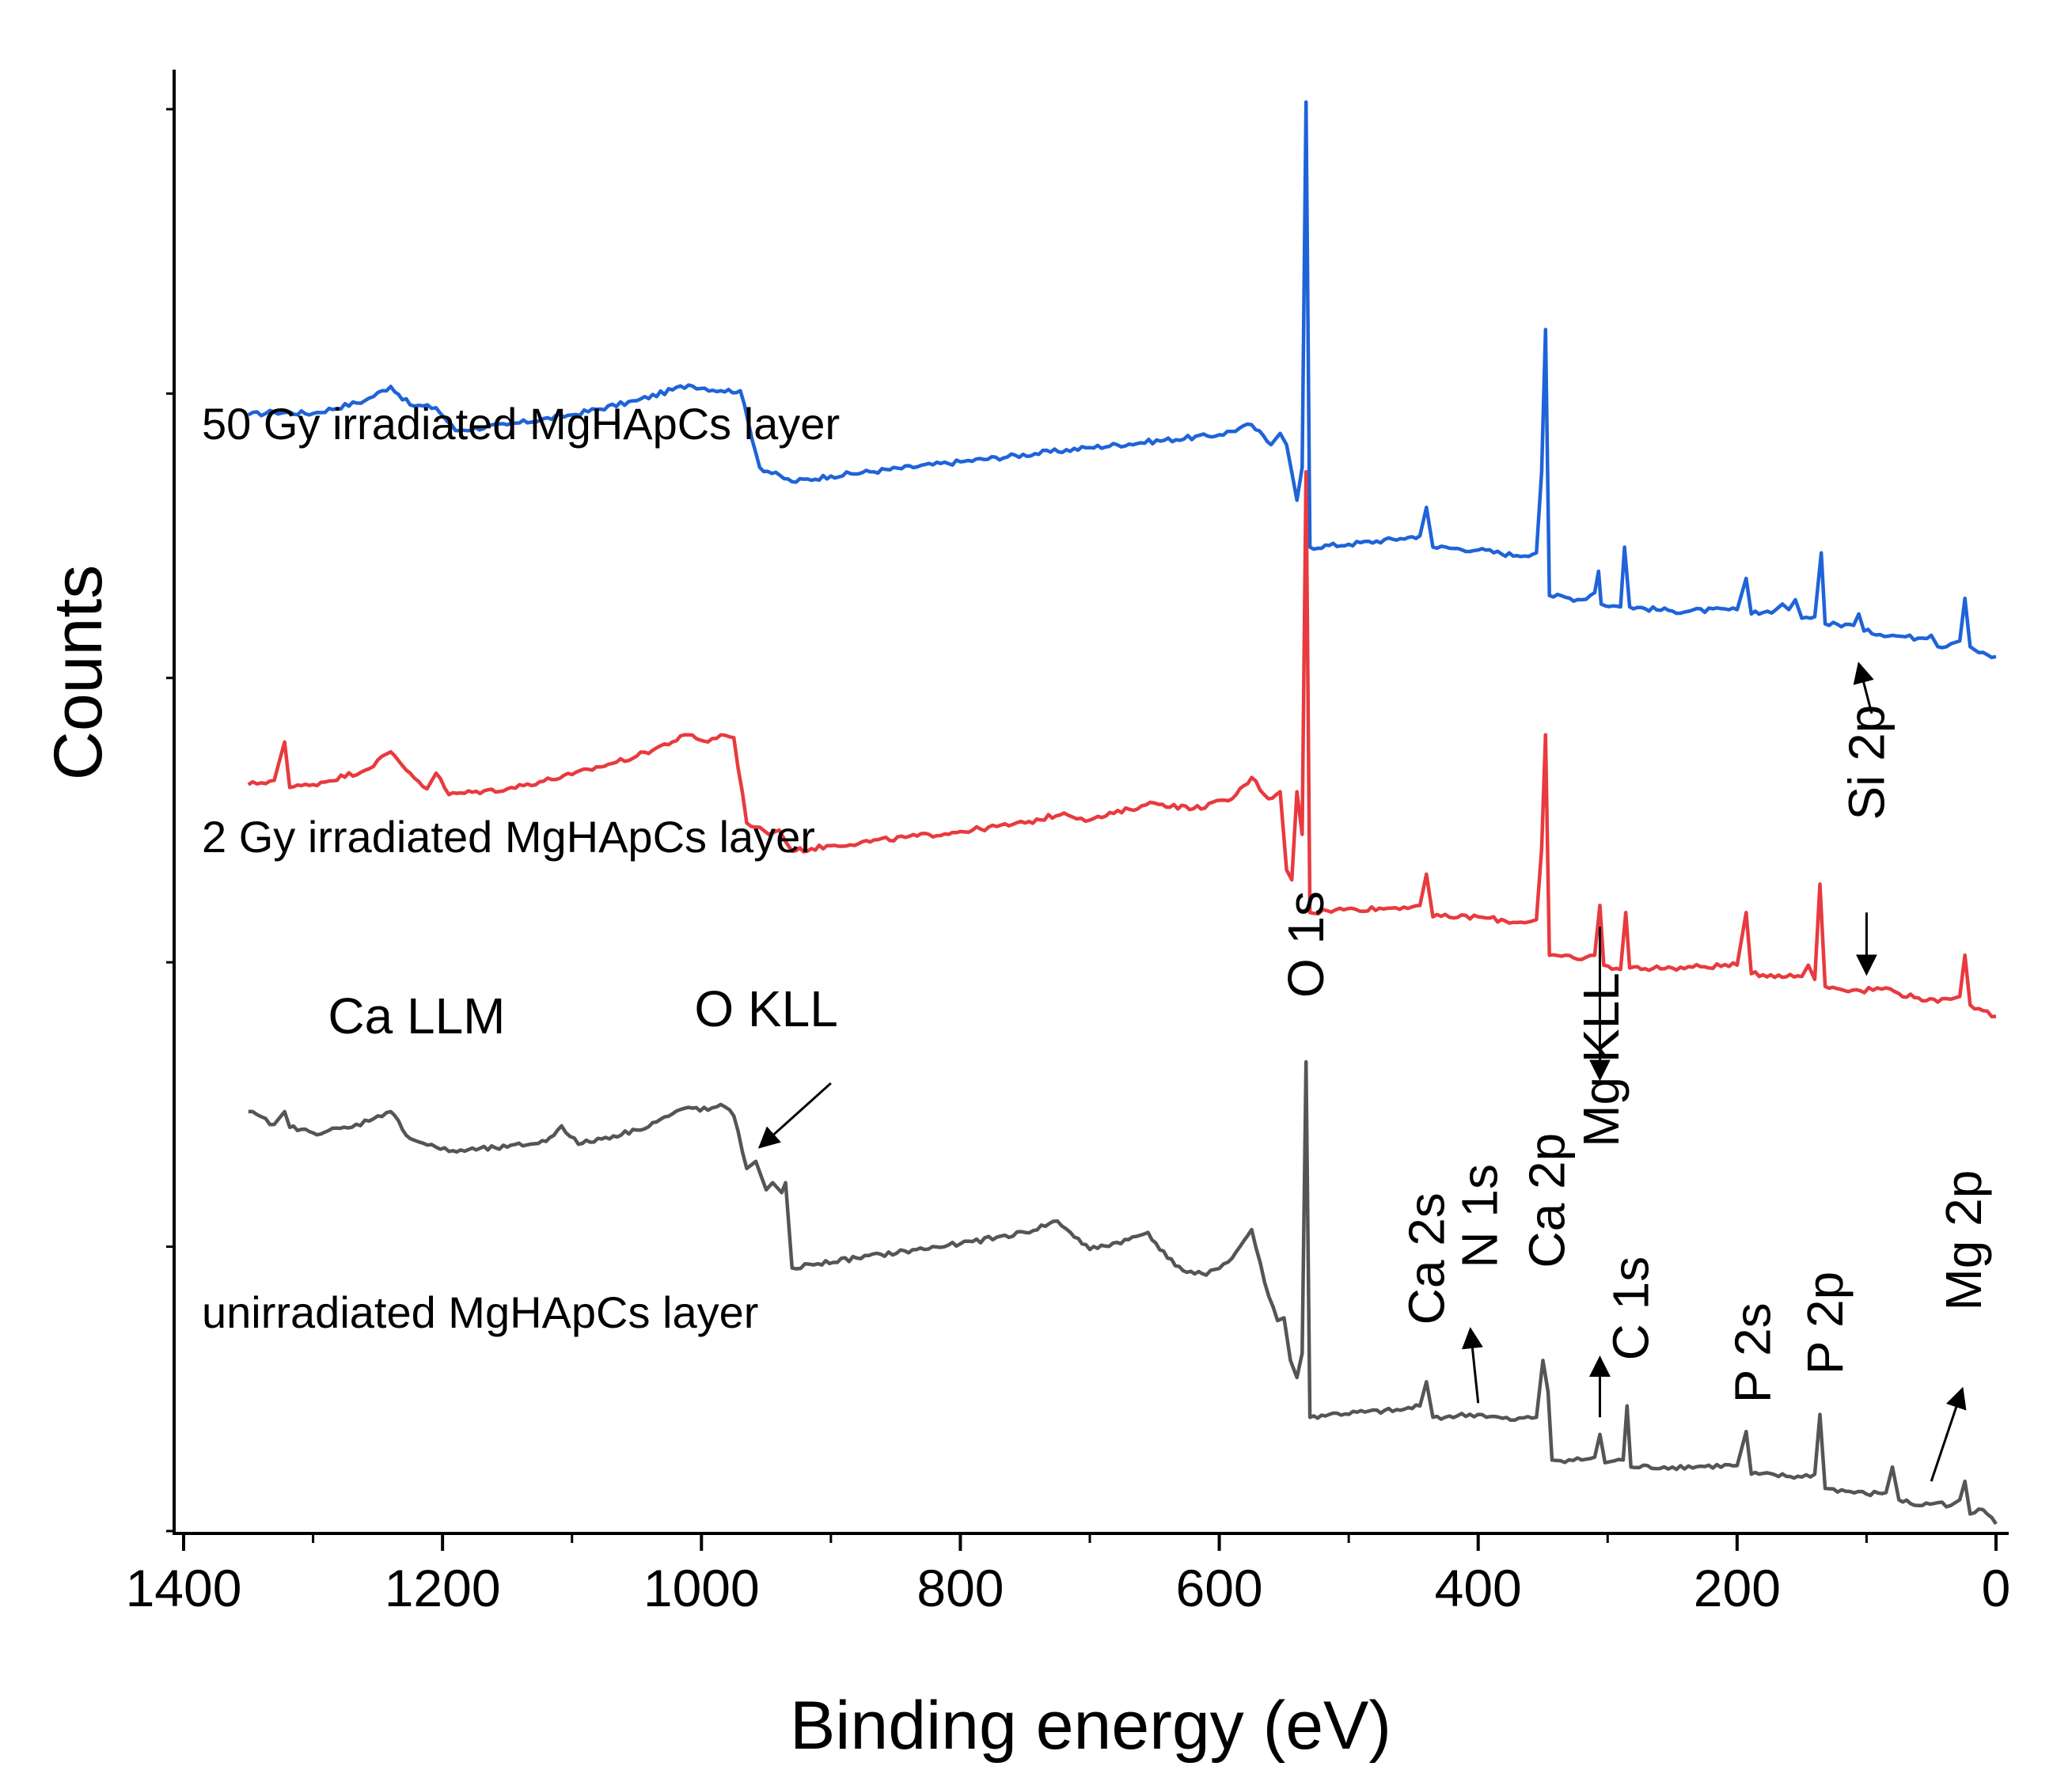  Describe the element at coordinates (1306, 945) in the screenshot. I see `peak-label: O 1s` at that location.